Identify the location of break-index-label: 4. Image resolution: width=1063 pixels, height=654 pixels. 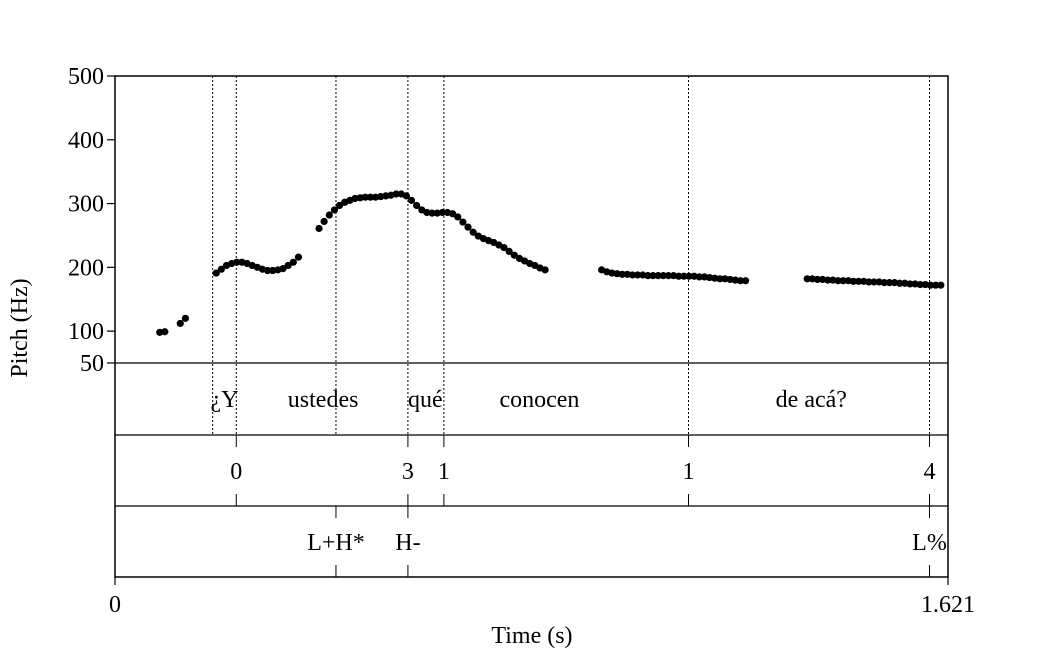
(930, 472).